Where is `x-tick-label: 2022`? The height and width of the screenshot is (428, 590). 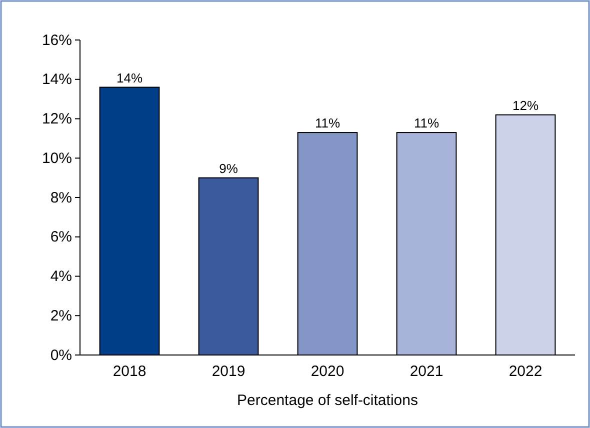 x-tick-label: 2022 is located at coordinates (525, 371).